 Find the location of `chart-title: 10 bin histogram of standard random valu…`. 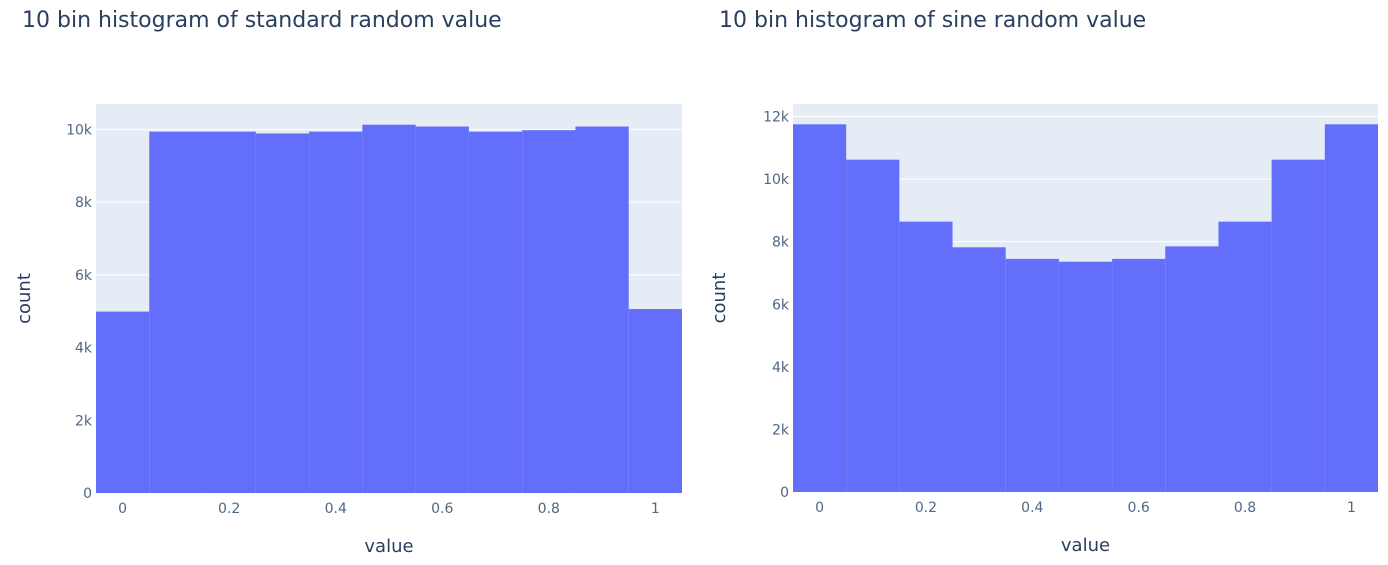

chart-title: 10 bin histogram of standard random valu… is located at coordinates (262, 20).